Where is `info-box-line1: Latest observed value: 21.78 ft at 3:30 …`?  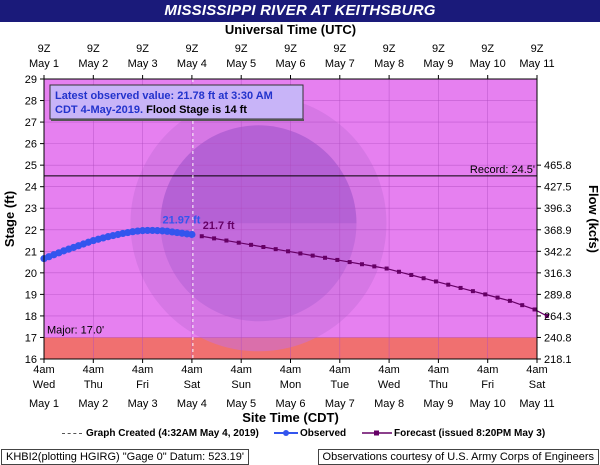 info-box-line1: Latest observed value: 21.78 ft at 3:30 … is located at coordinates (164, 96).